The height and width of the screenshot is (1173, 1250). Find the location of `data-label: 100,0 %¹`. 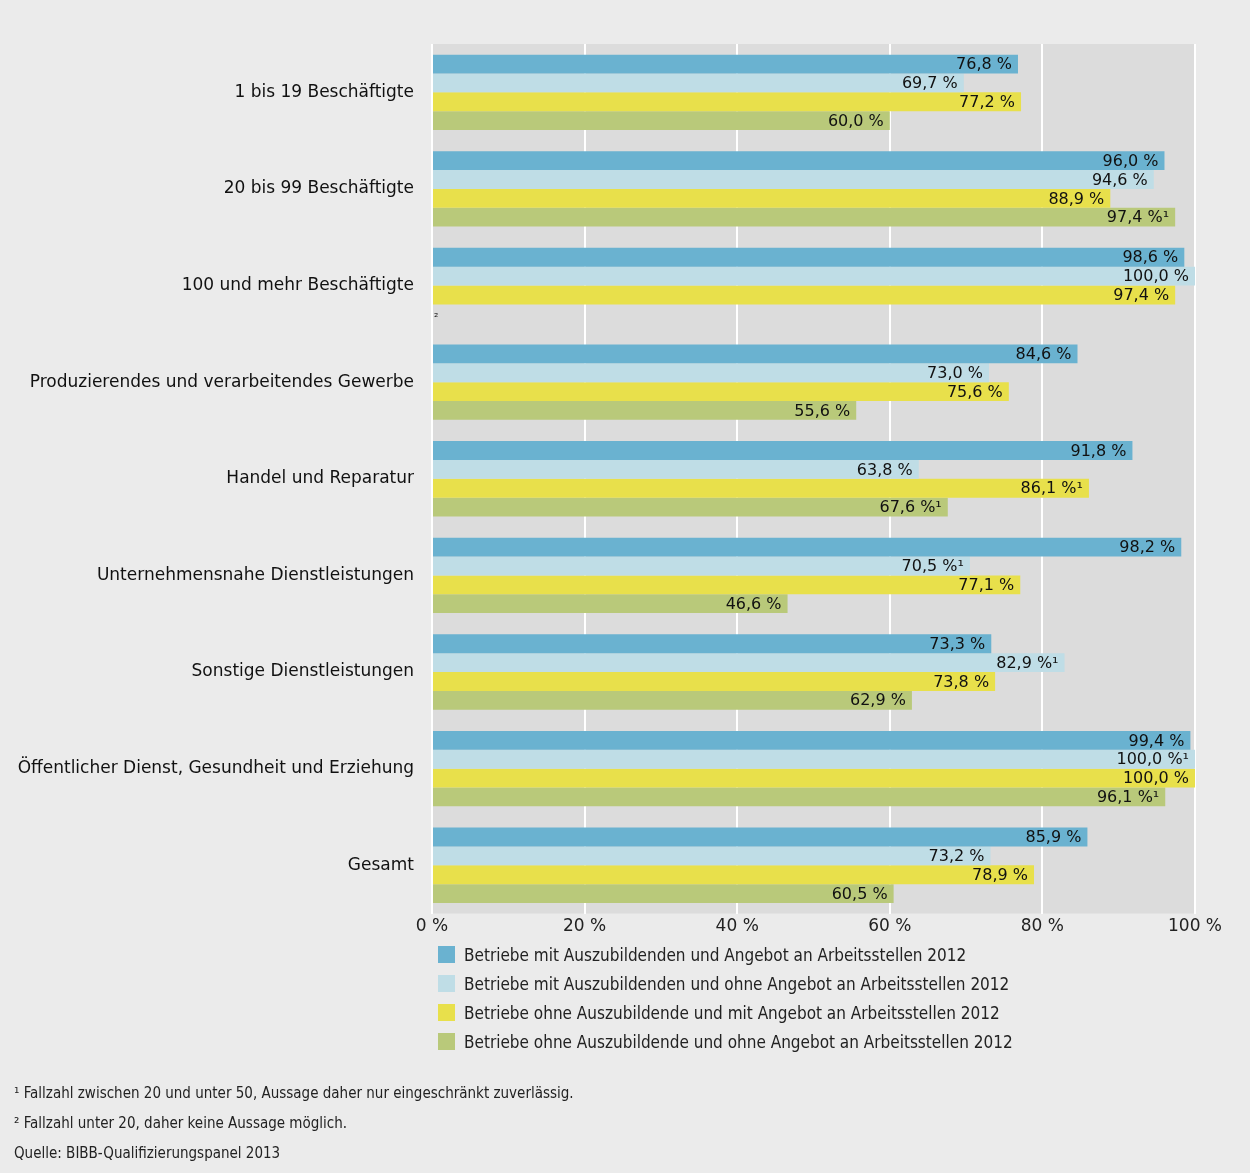

data-label: 100,0 %¹ is located at coordinates (1152, 759).